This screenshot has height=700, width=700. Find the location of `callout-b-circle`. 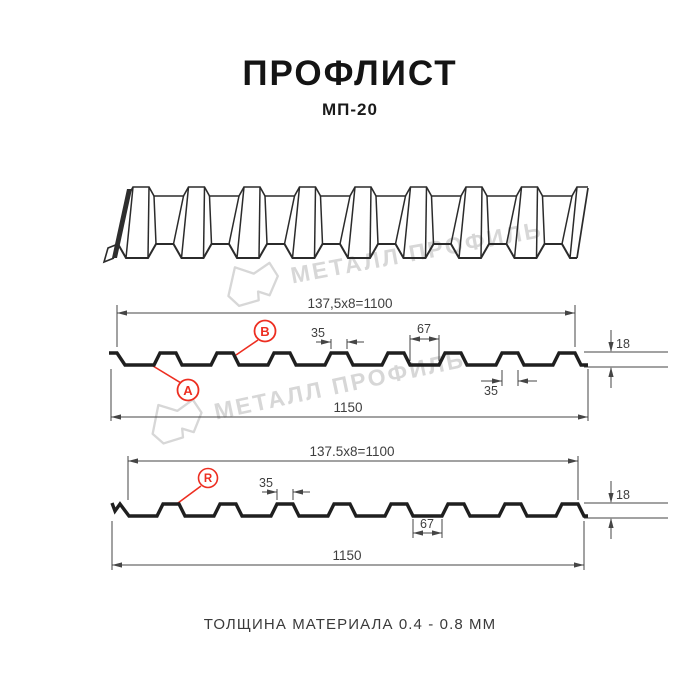

callout-b-circle is located at coordinates (265, 331).